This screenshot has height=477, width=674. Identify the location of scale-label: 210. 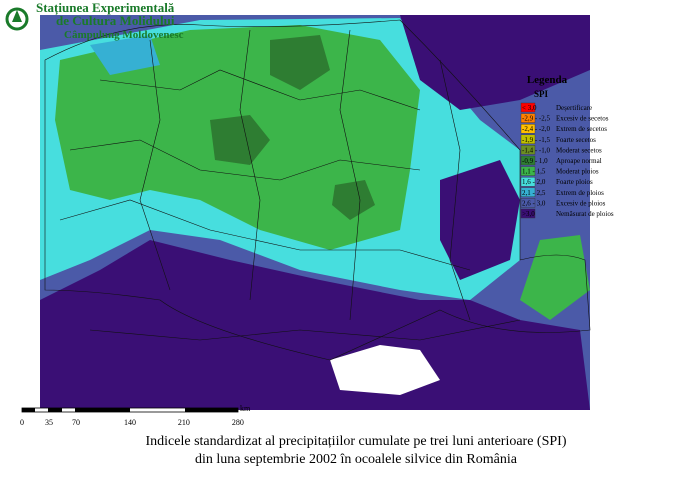
(184, 422).